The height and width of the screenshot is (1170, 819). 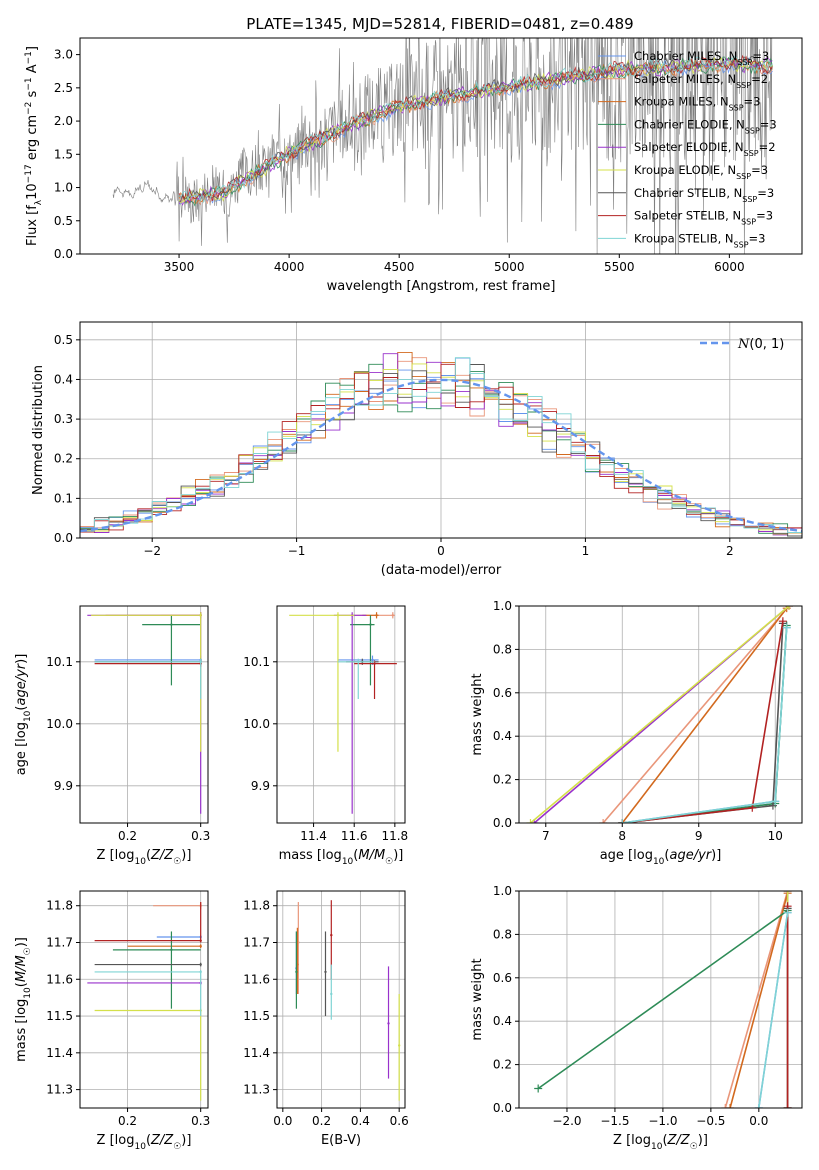 What do you see at coordinates (681, 102) in the screenshot?
I see `legend-label-main: Kroupa MILES, N` at bounding box center [681, 102].